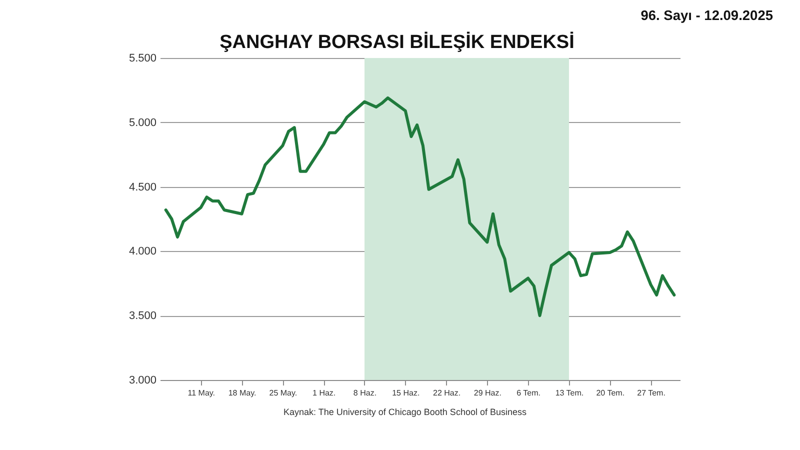  Describe the element at coordinates (324, 393) in the screenshot. I see `x-tick-label: 1 Haz.` at that location.